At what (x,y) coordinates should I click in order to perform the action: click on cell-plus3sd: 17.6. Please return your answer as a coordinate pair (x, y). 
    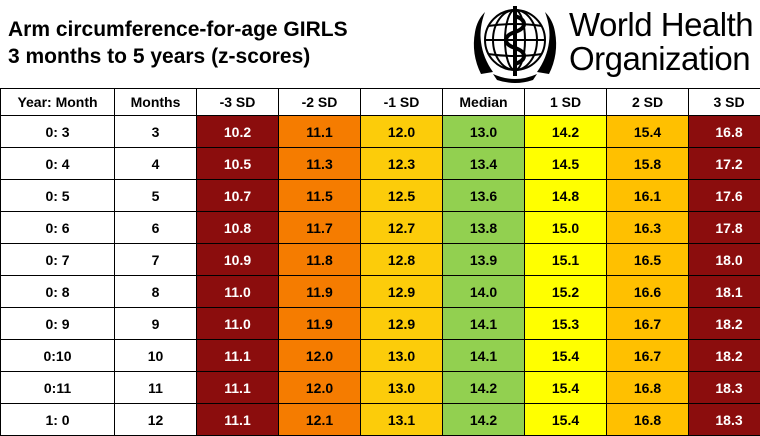
    Looking at the image, I should click on (724, 196).